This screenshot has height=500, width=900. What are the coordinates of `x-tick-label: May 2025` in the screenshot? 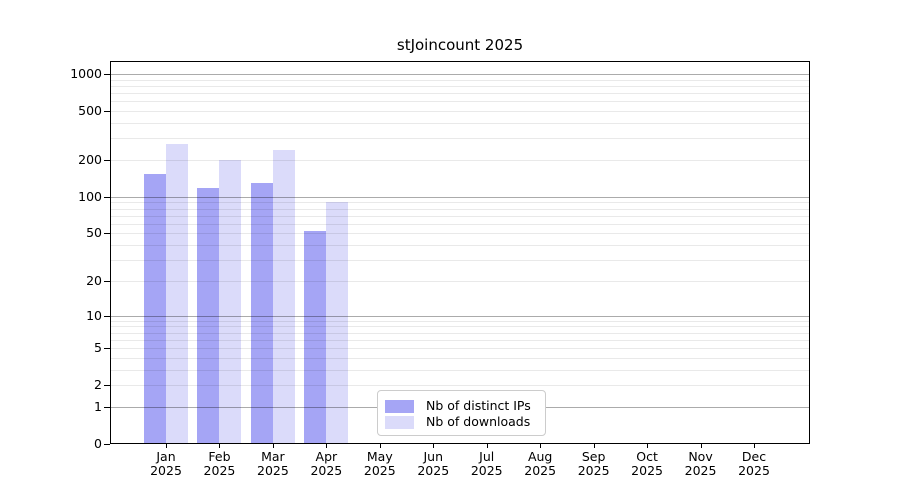 It's located at (380, 463).